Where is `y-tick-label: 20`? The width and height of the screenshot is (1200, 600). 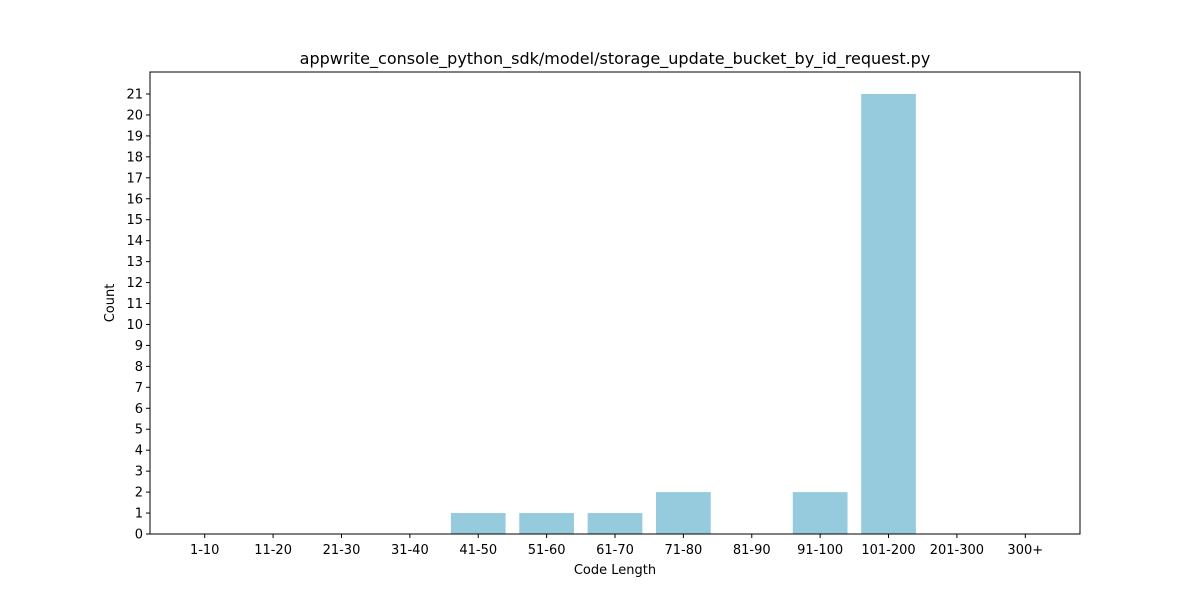
y-tick-label: 20 is located at coordinates (134, 115).